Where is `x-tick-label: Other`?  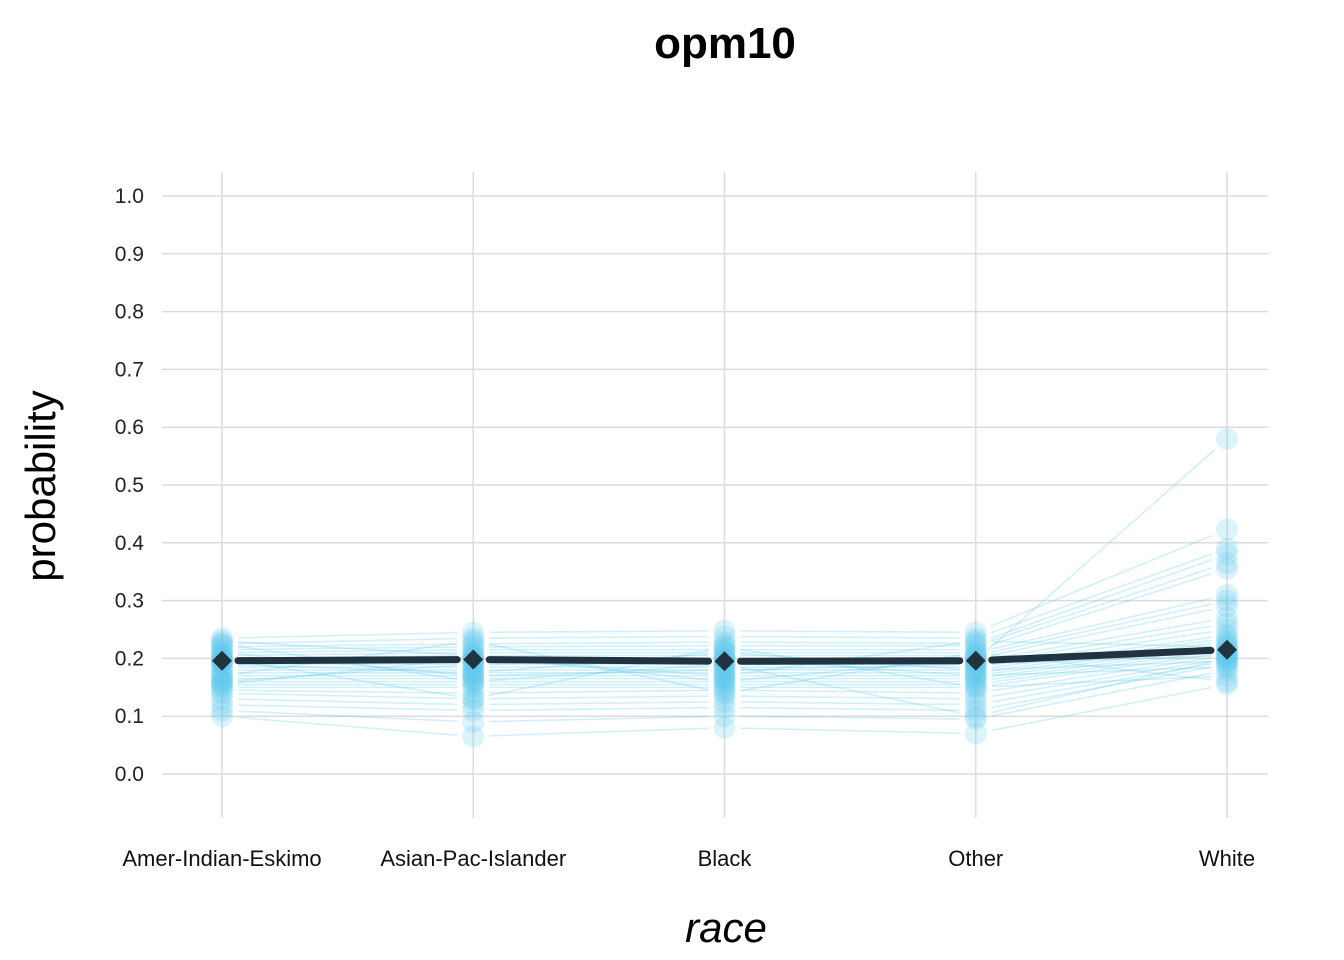
x-tick-label: Other is located at coordinates (975, 858).